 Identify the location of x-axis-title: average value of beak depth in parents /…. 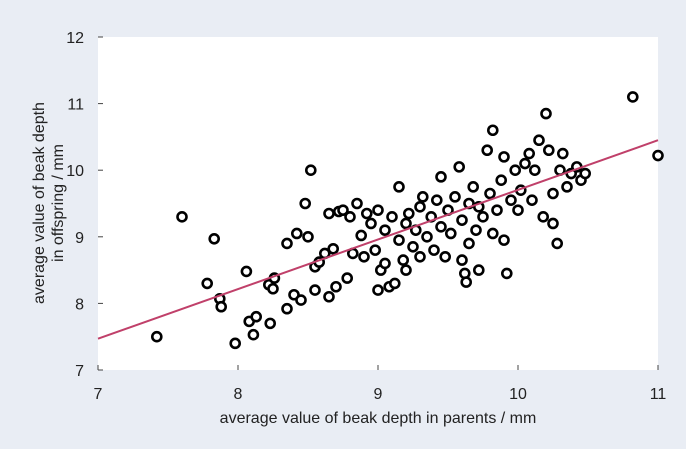
(378, 418).